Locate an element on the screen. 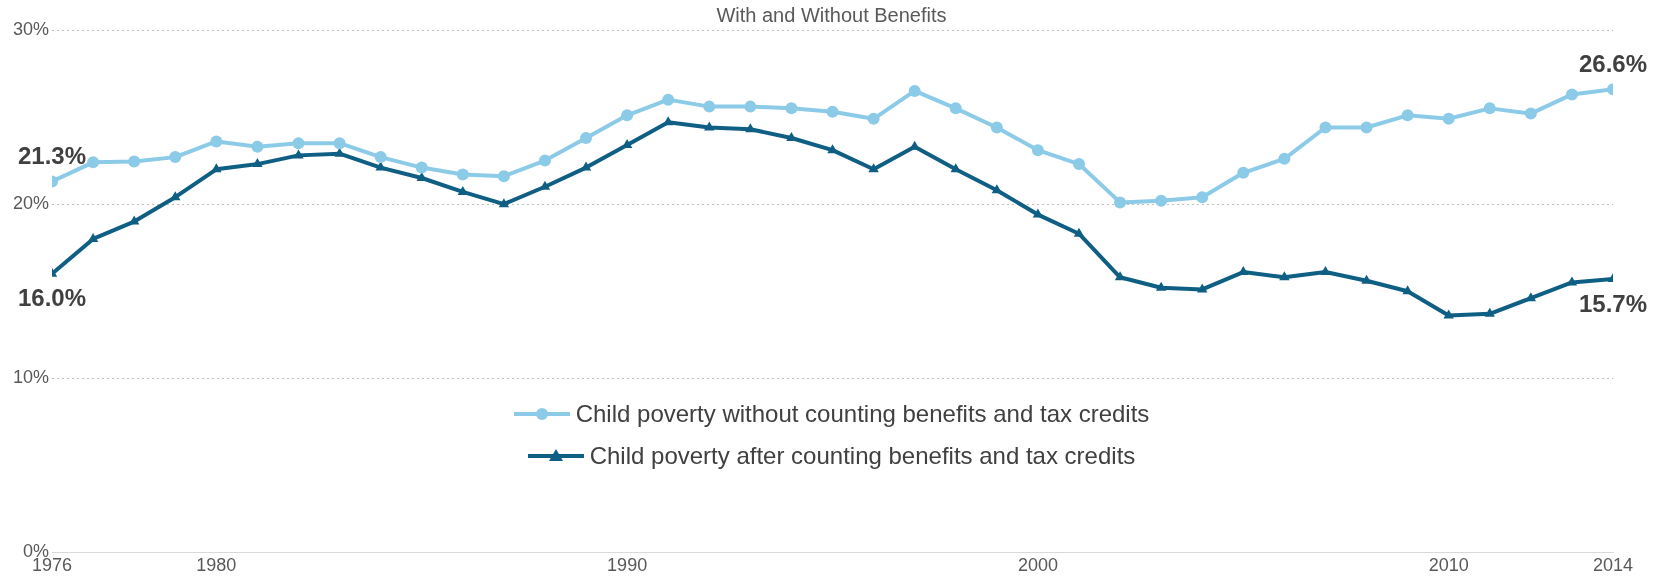 Image resolution: width=1663 pixels, height=584 pixels. x-tick-label: 1980 is located at coordinates (216, 565).